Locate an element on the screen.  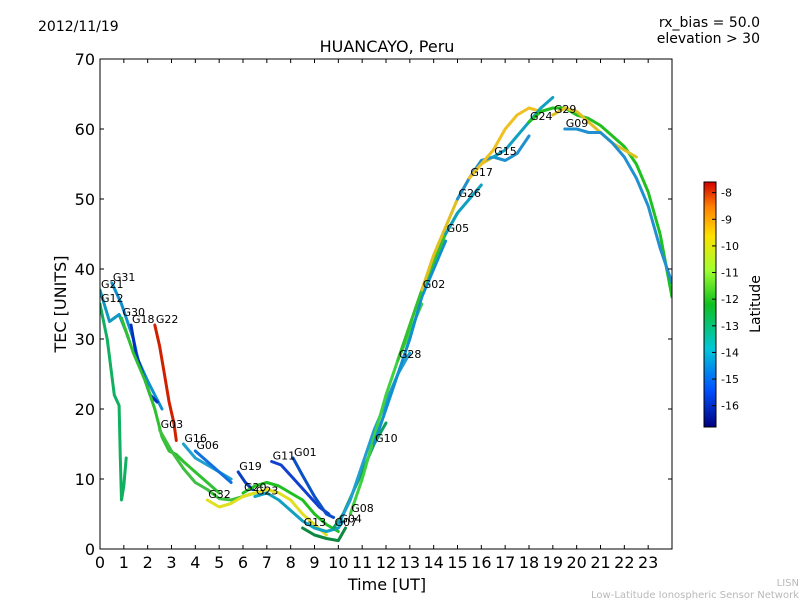
x-axis-label: Time [UT] is located at coordinates (386, 584).